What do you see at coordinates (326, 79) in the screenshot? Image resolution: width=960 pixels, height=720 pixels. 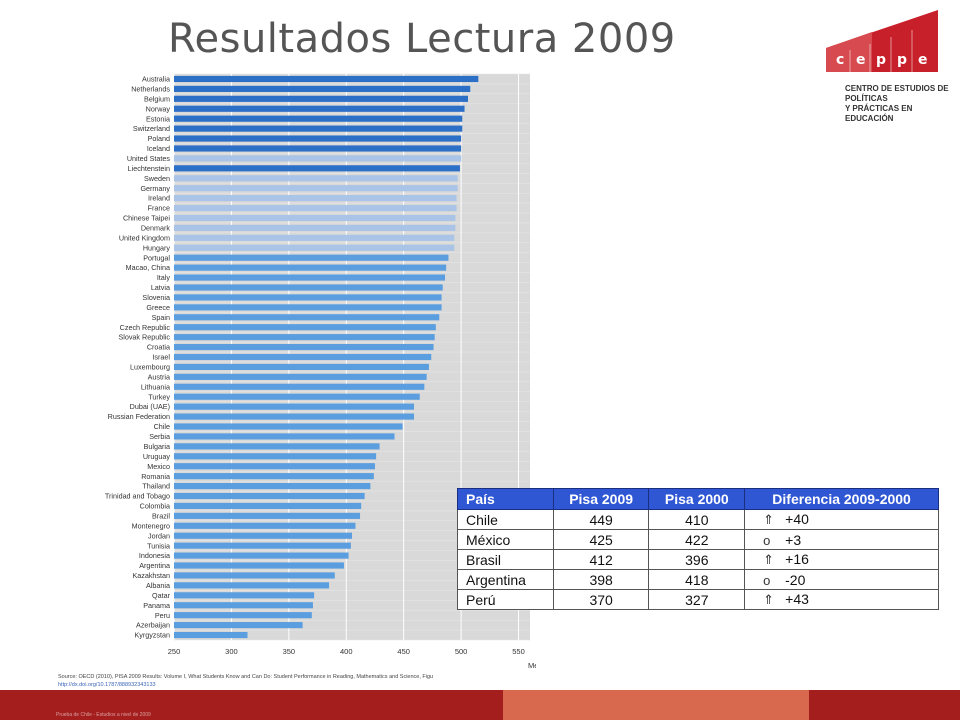 I see `bar-australia` at bounding box center [326, 79].